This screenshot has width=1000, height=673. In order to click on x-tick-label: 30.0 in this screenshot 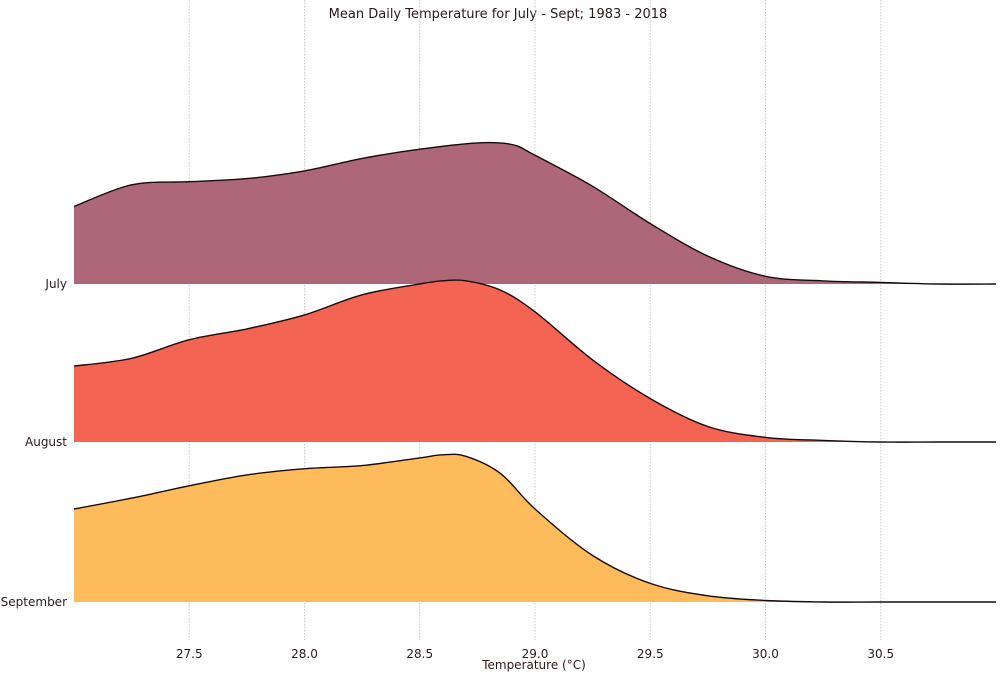, I will do `click(765, 654)`.